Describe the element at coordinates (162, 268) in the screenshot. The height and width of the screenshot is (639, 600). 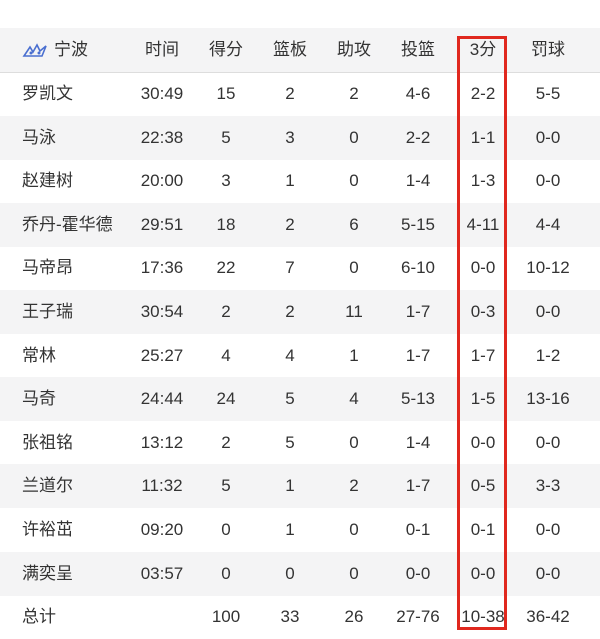
I see `time-cell: 17:36` at that location.